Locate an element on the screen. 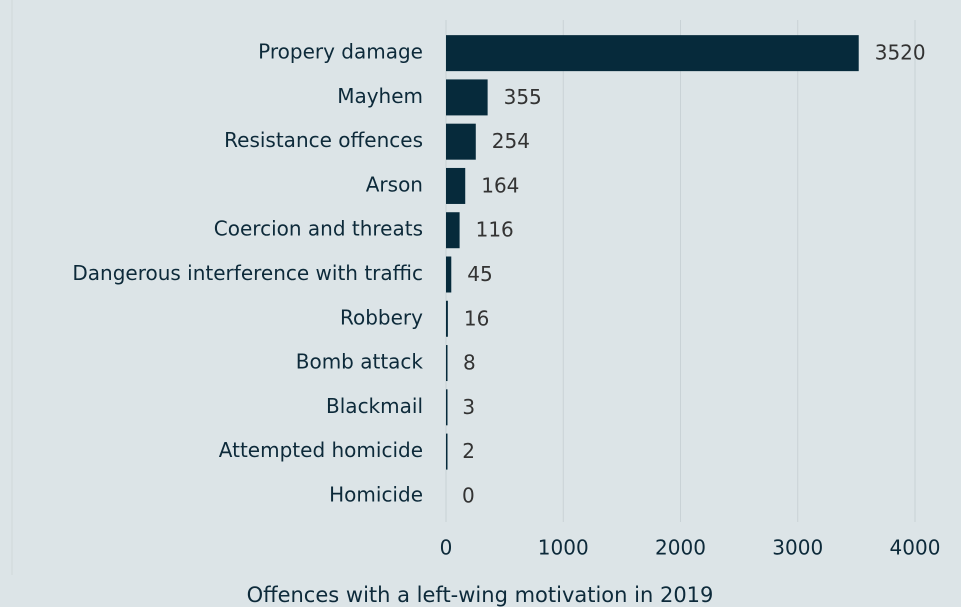  y-tick-label: Robbery is located at coordinates (381, 317).